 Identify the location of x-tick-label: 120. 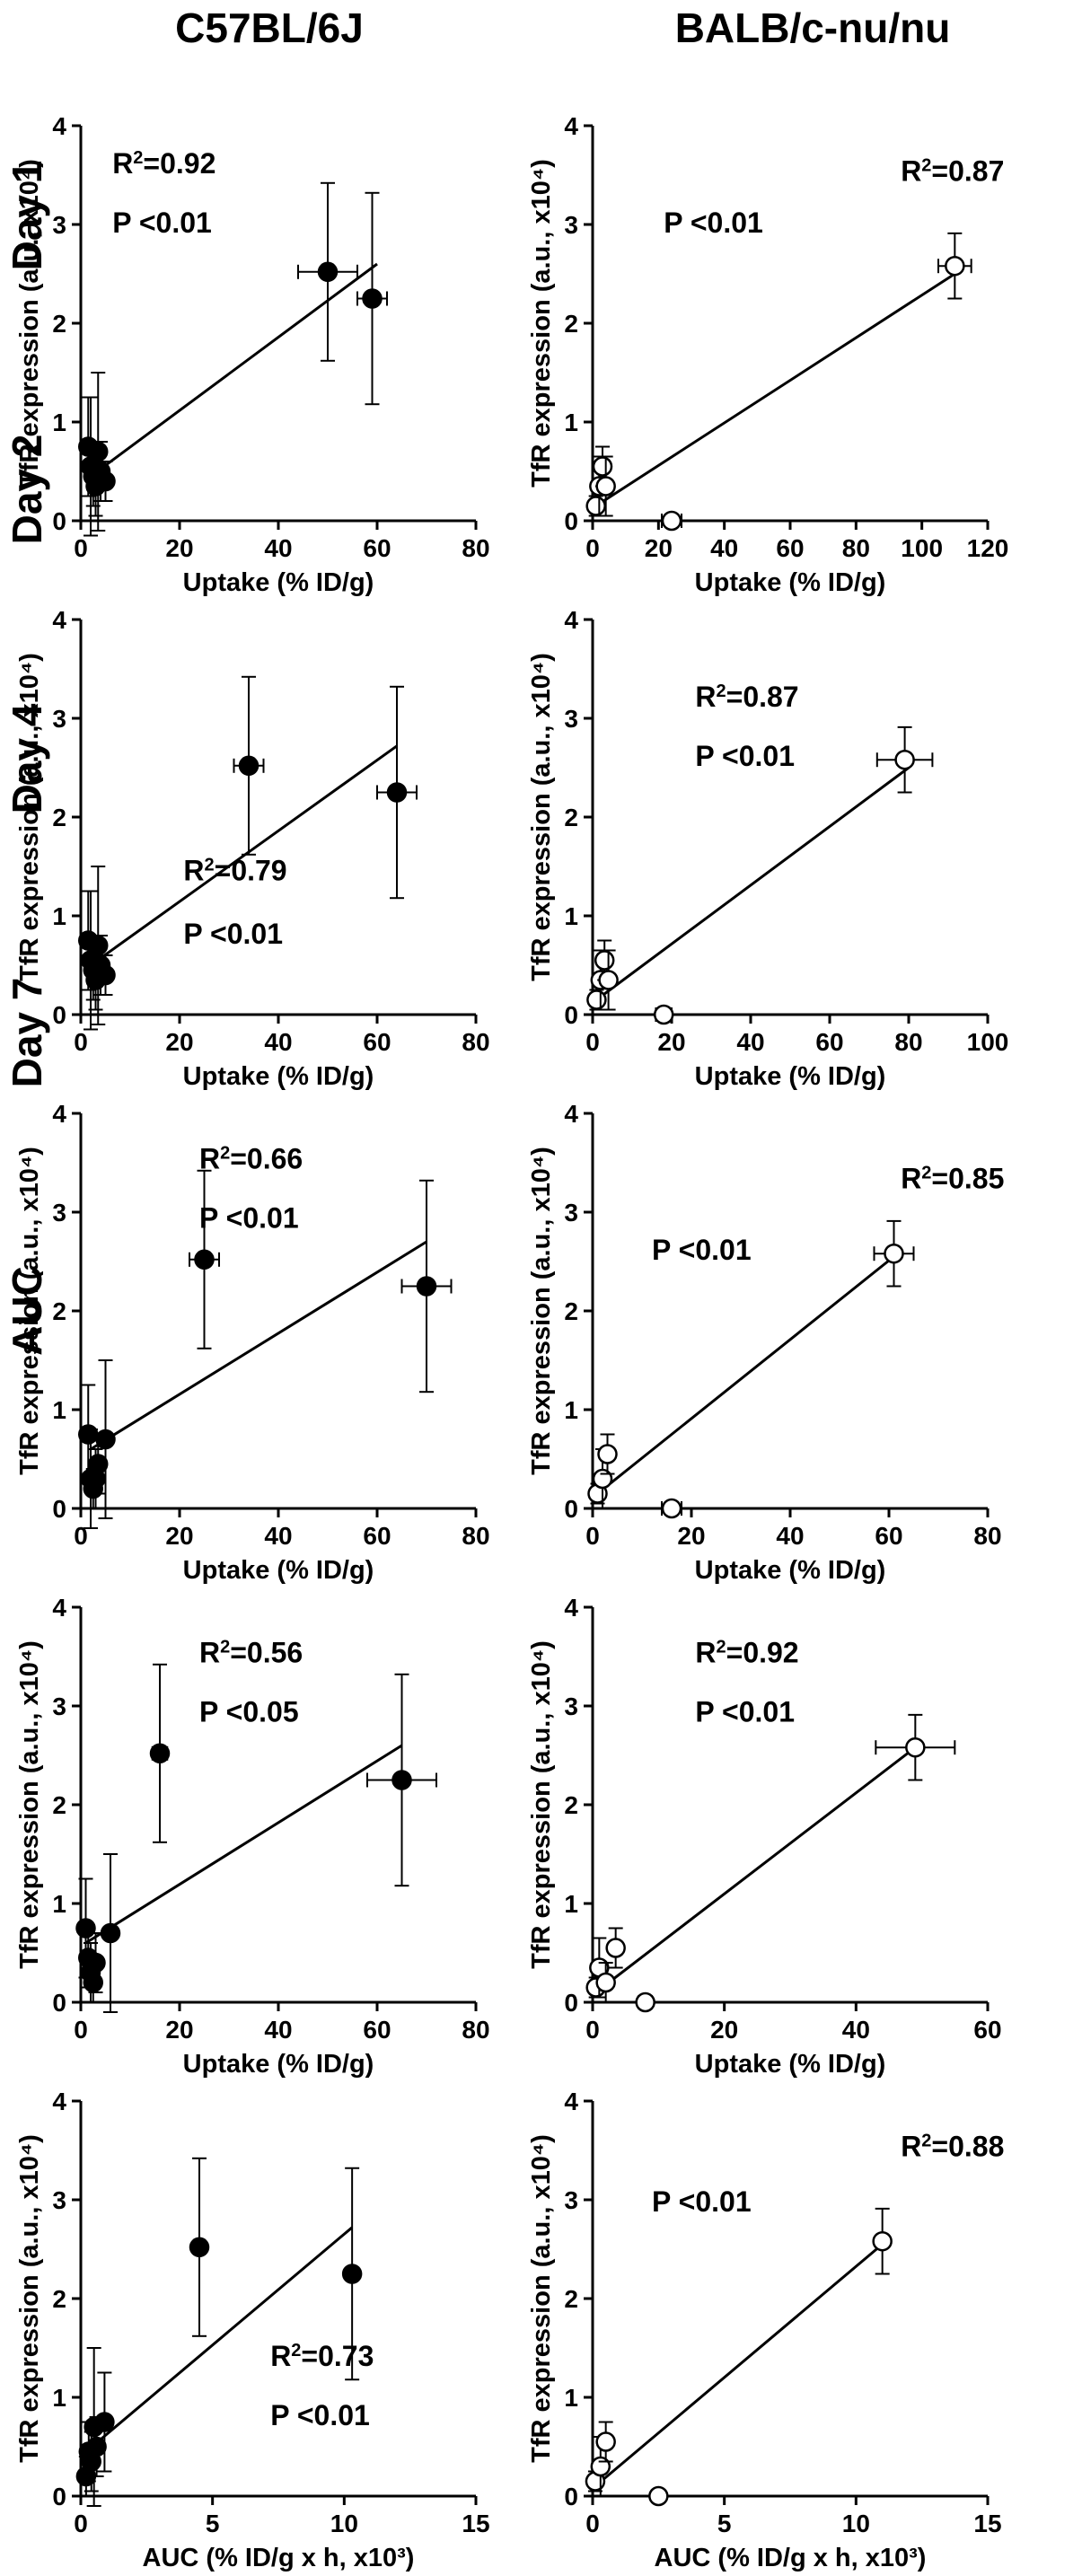
(988, 548).